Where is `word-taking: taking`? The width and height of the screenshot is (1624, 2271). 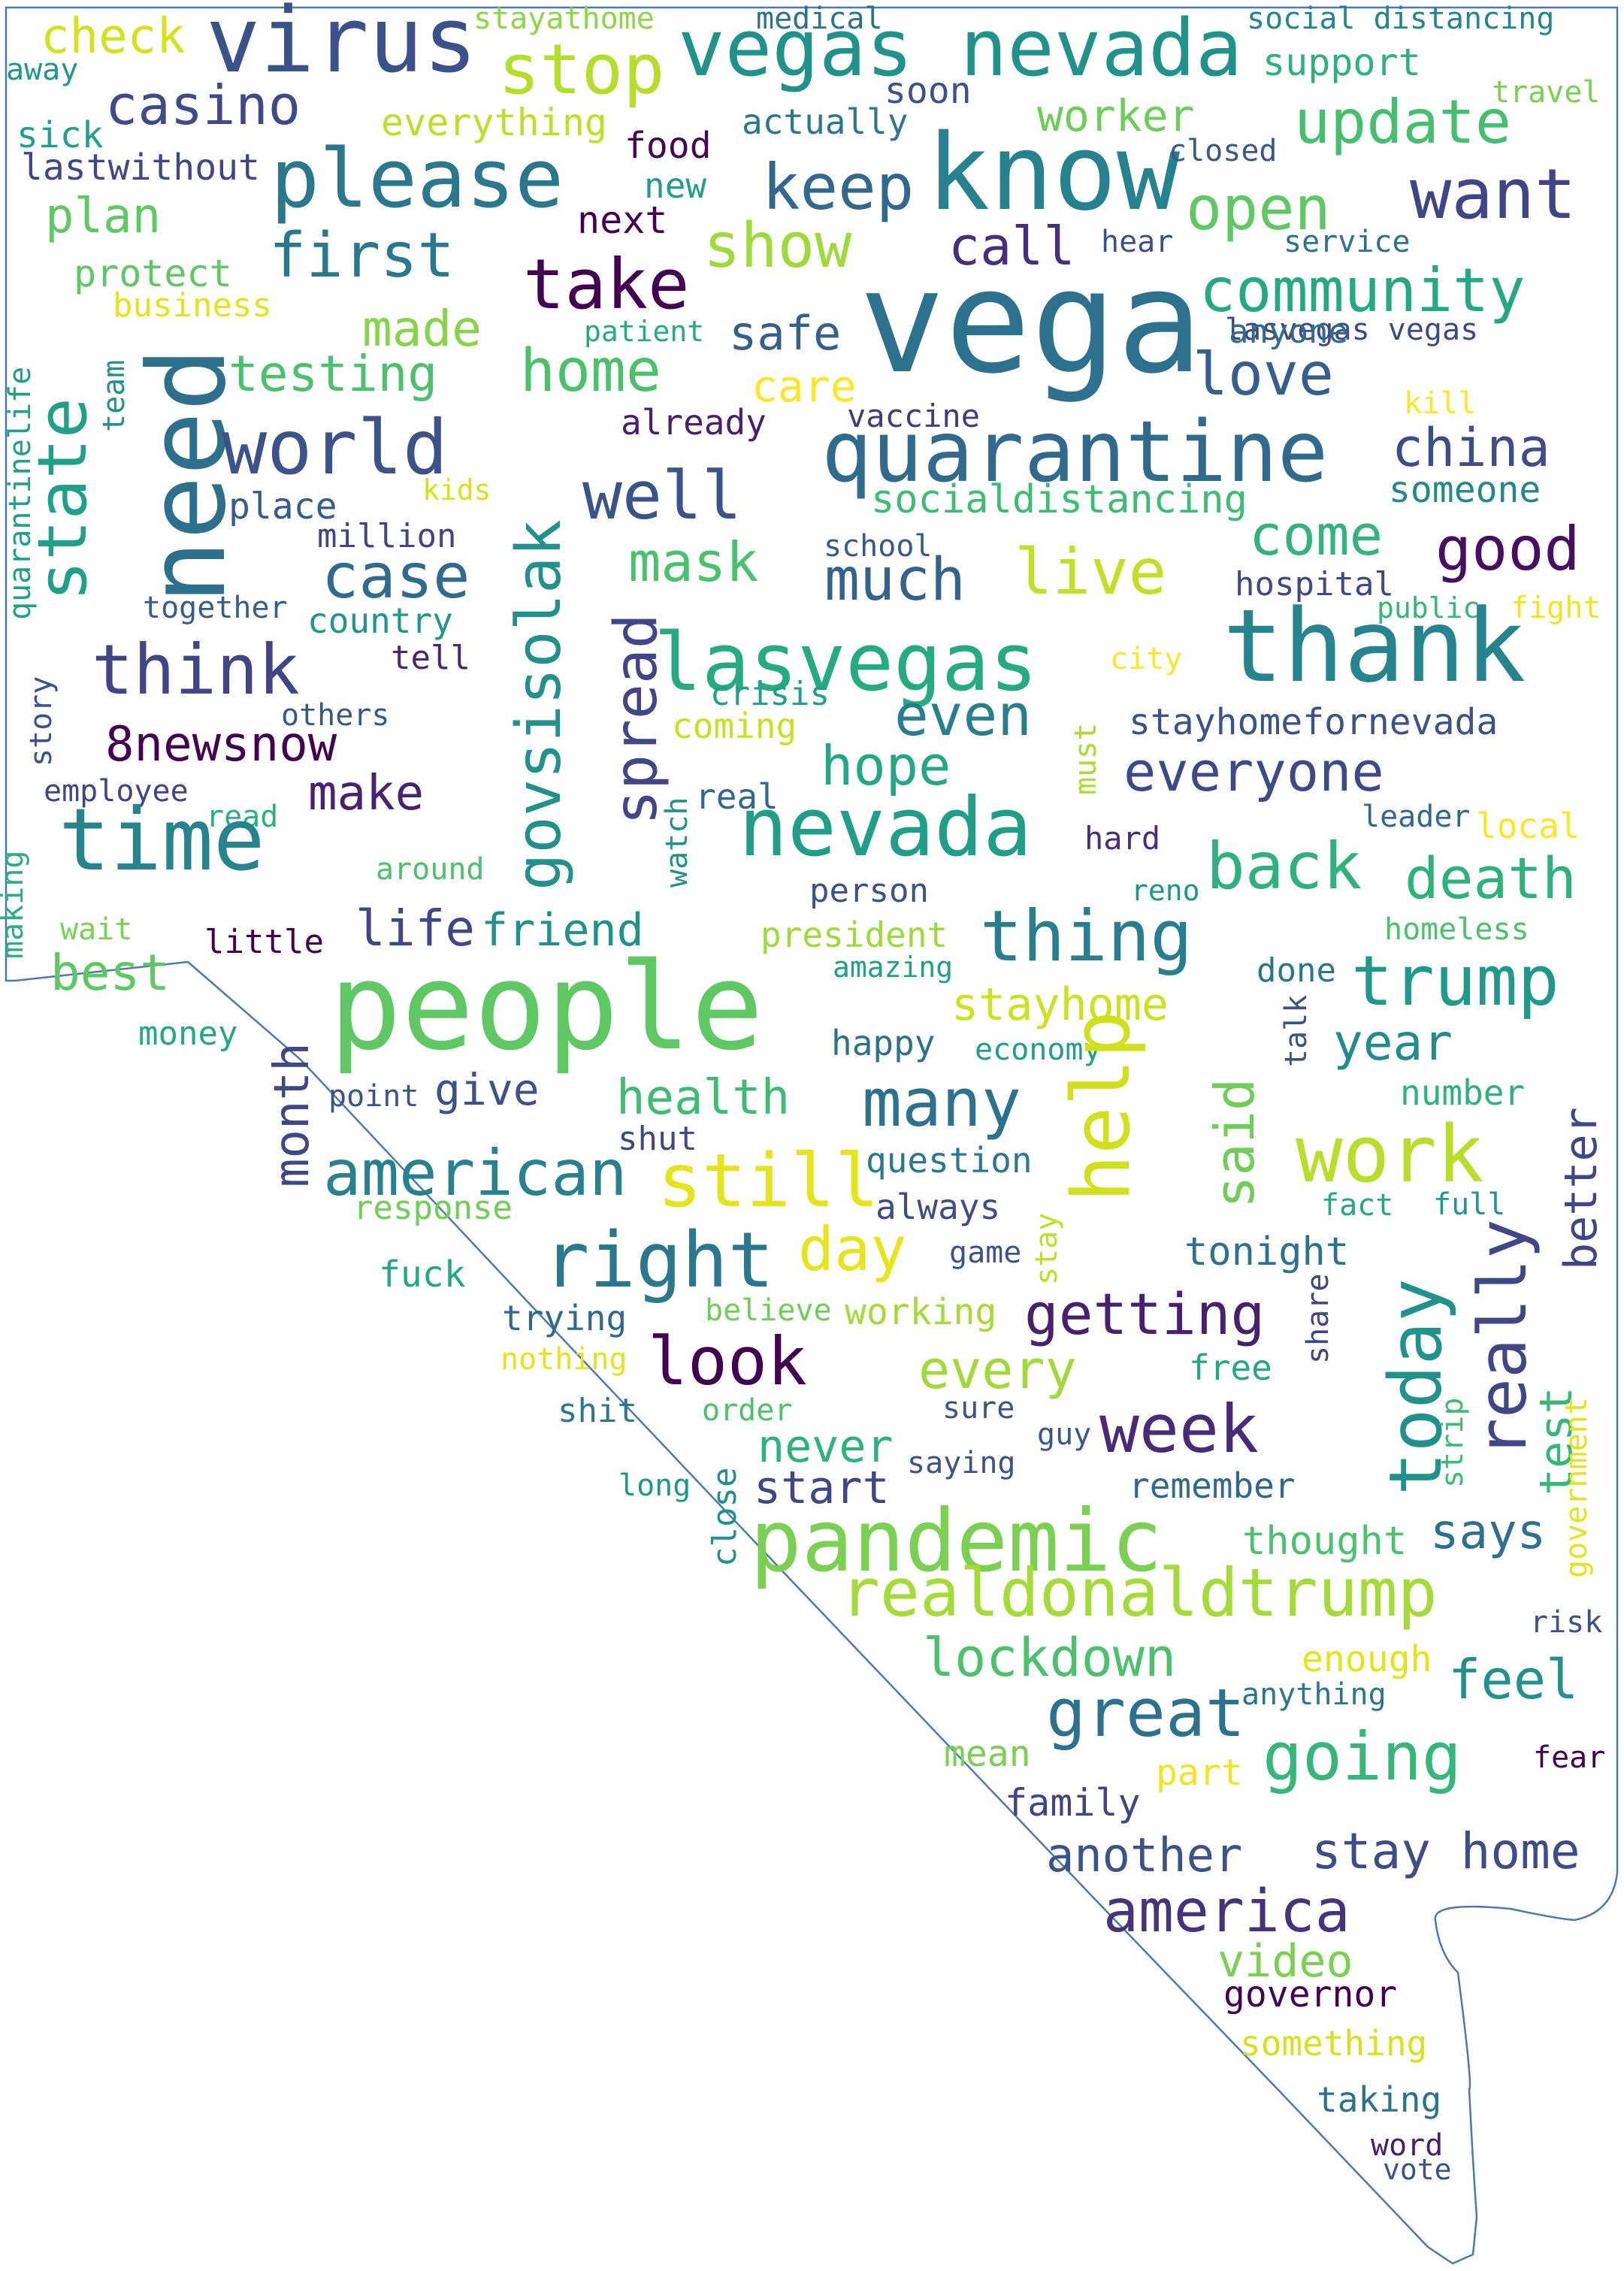 word-taking: taking is located at coordinates (1379, 2099).